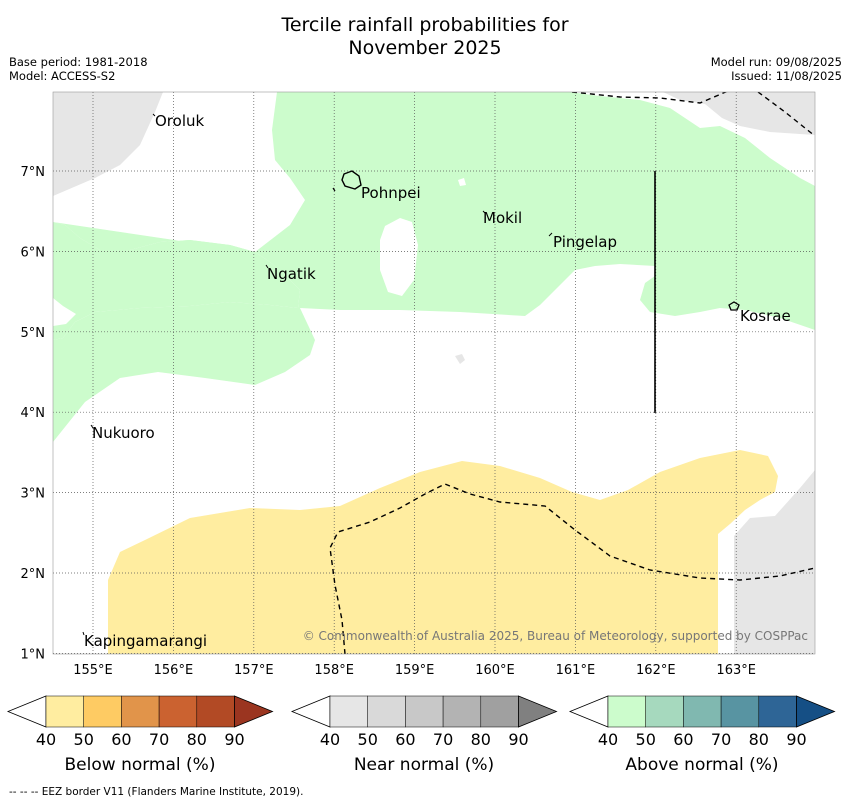  What do you see at coordinates (33, 172) in the screenshot?
I see `lat-tick-label: 7°N` at bounding box center [33, 172].